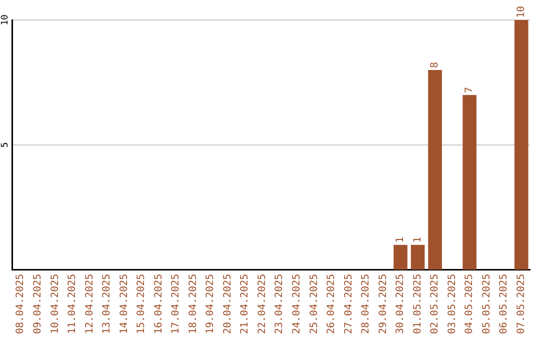 This screenshot has height=340, width=540. What do you see at coordinates (470, 89) in the screenshot?
I see `data-label: 7` at bounding box center [470, 89].